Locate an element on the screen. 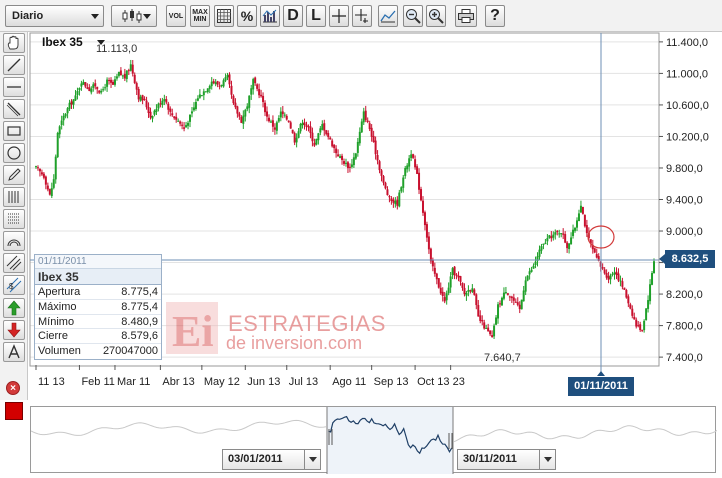 This screenshot has height=478, width=722. grid-button is located at coordinates (224, 16).